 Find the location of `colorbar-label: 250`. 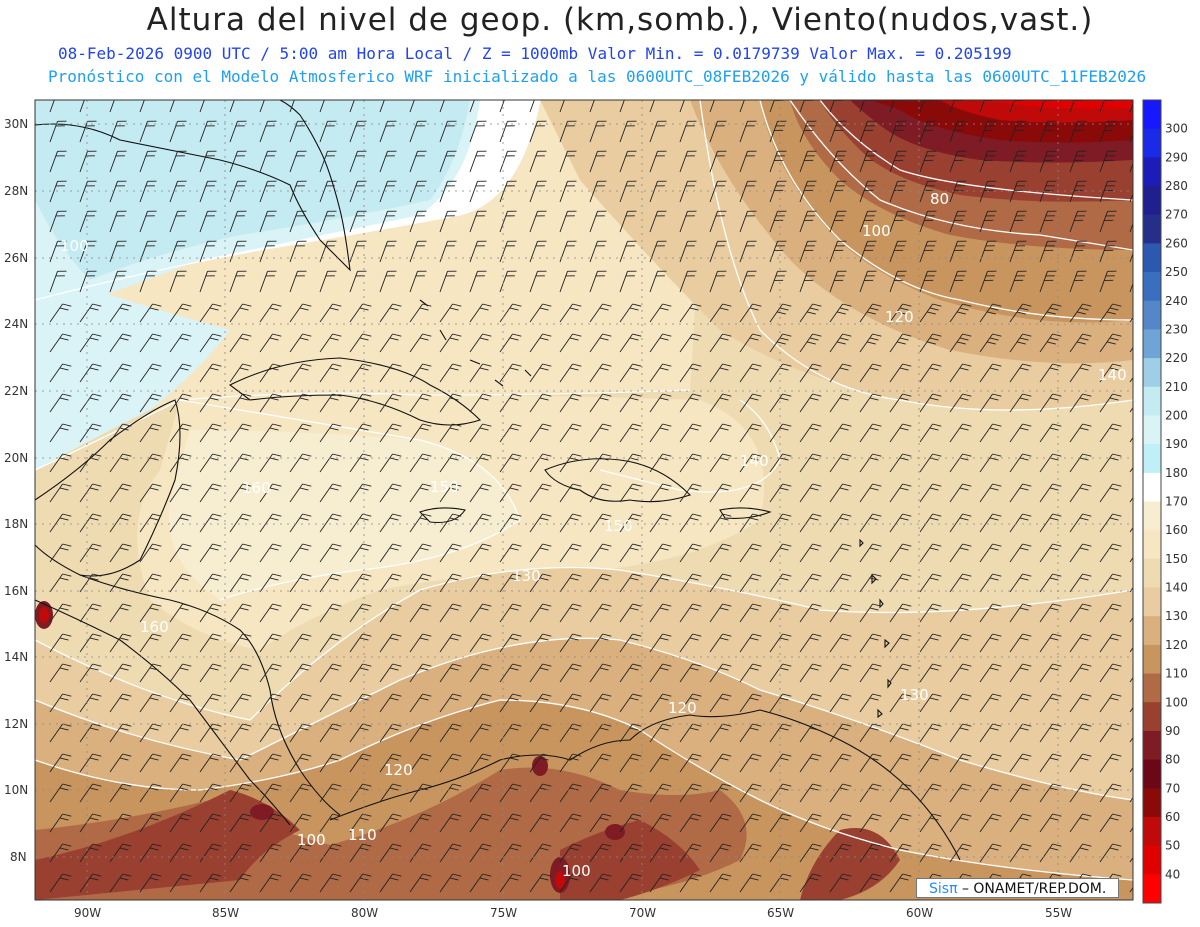

colorbar-label: 250 is located at coordinates (1176, 272).